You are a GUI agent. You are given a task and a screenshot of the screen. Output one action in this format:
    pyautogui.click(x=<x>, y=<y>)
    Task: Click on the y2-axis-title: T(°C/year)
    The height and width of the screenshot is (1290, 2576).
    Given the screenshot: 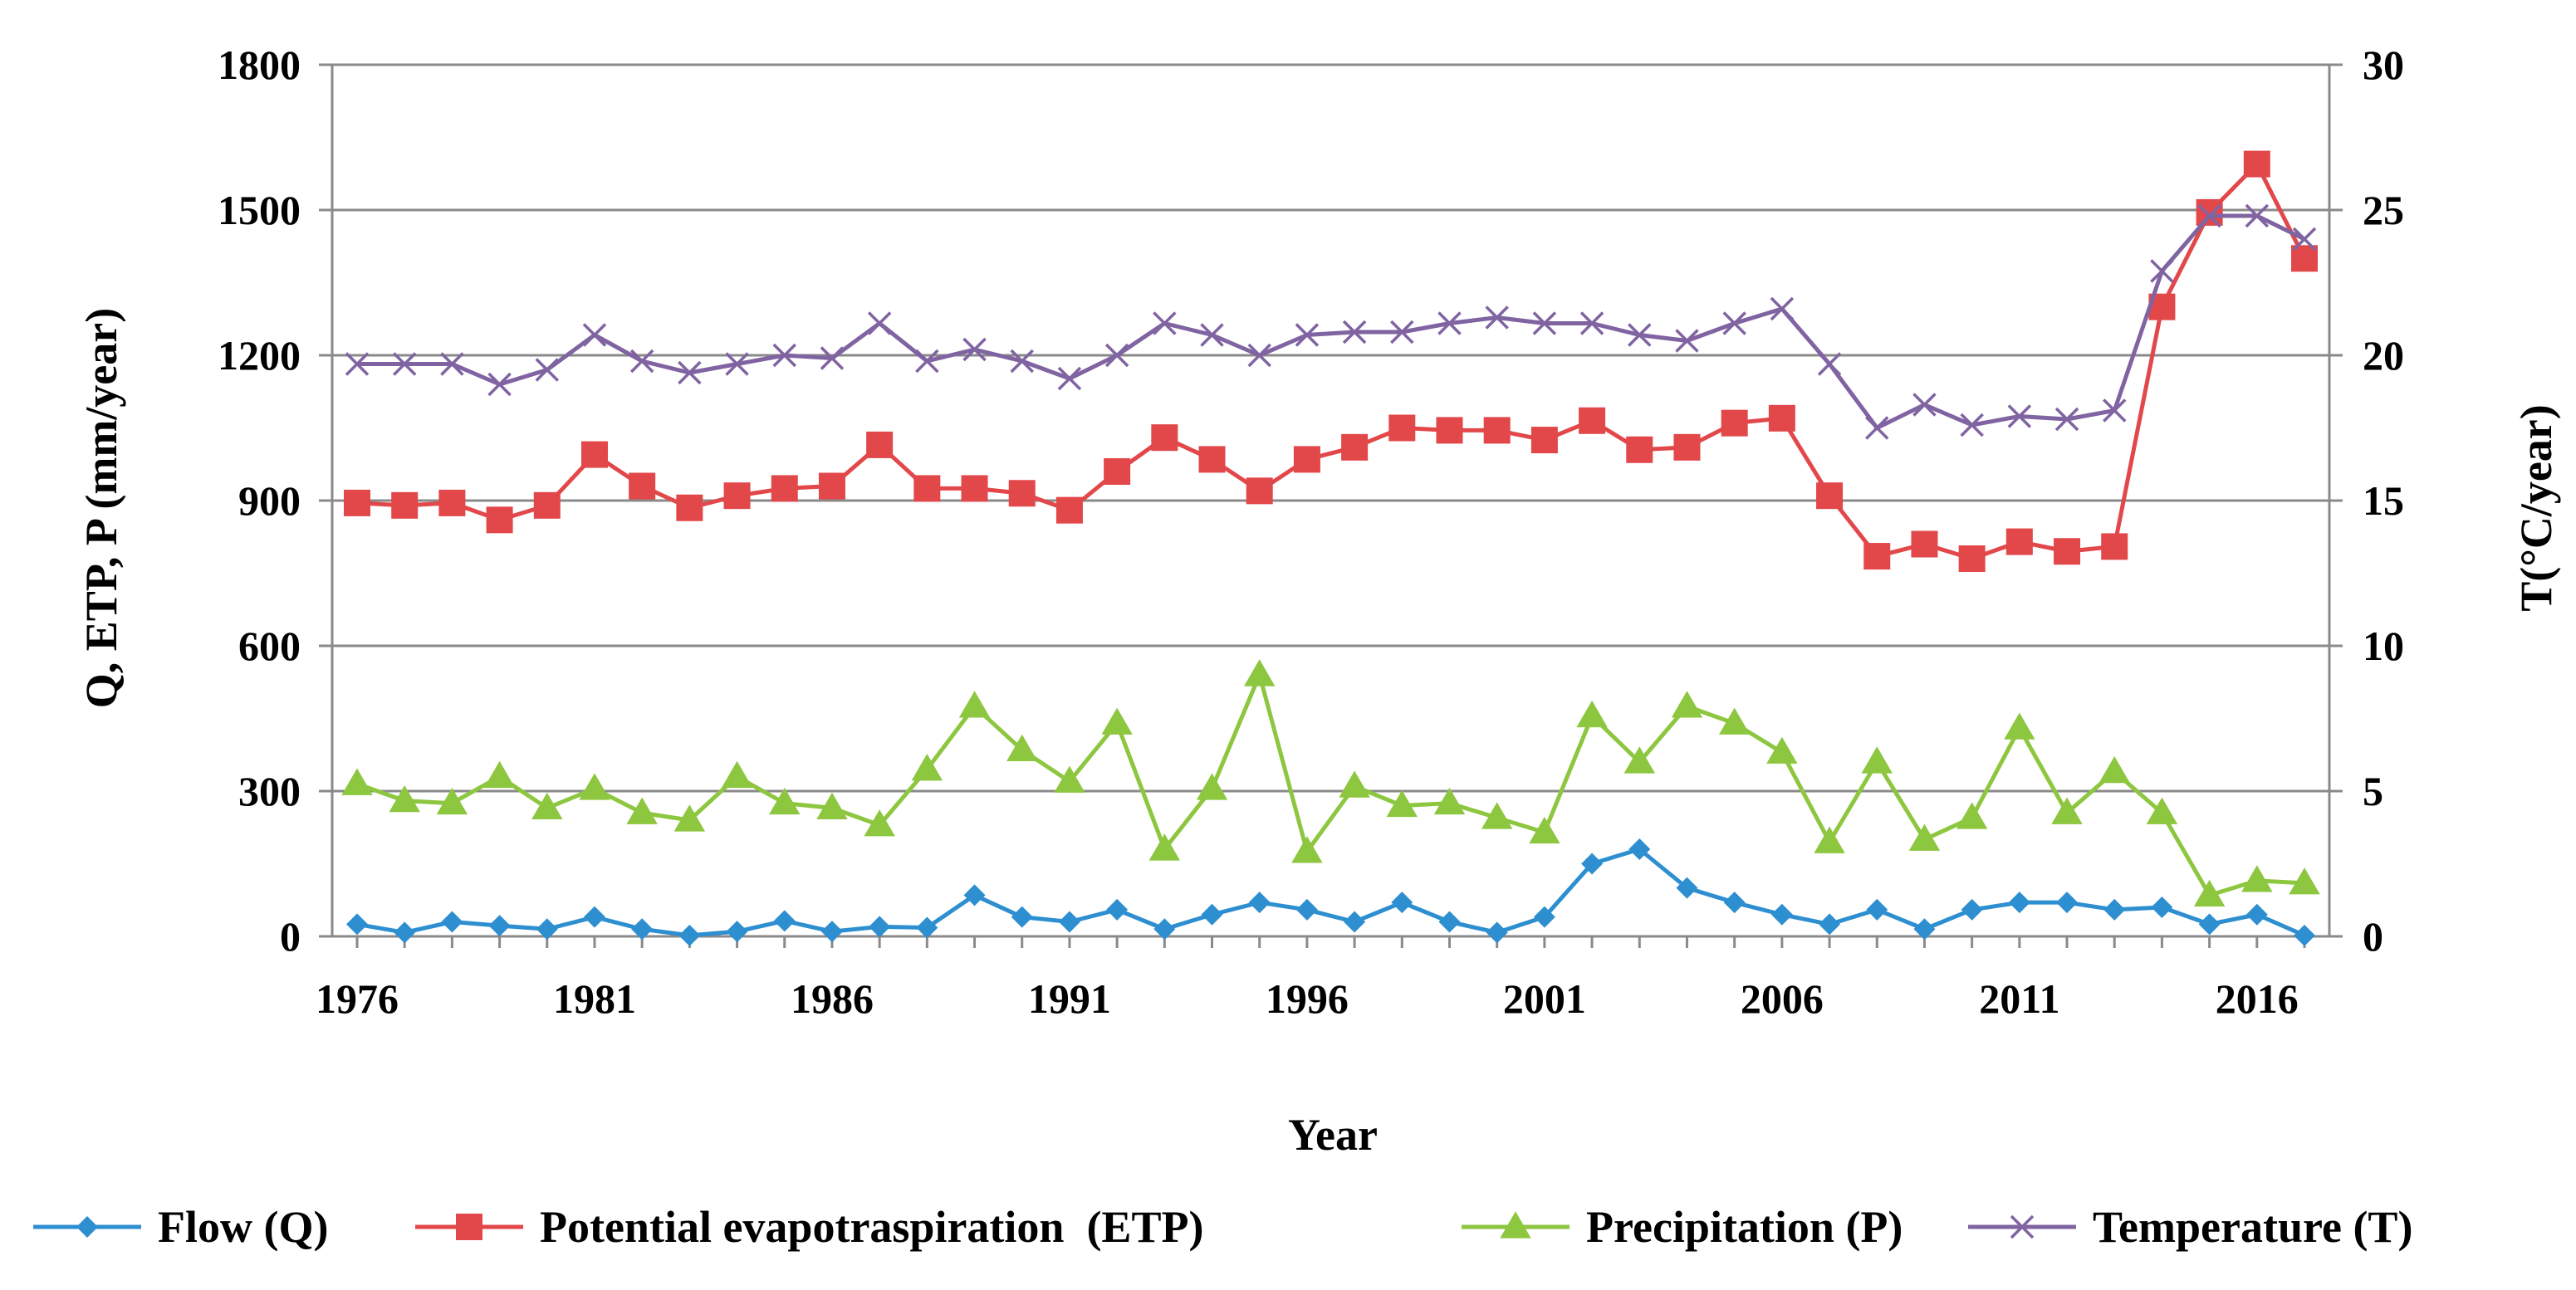 What is the action you would take?
    pyautogui.click(x=2536, y=508)
    